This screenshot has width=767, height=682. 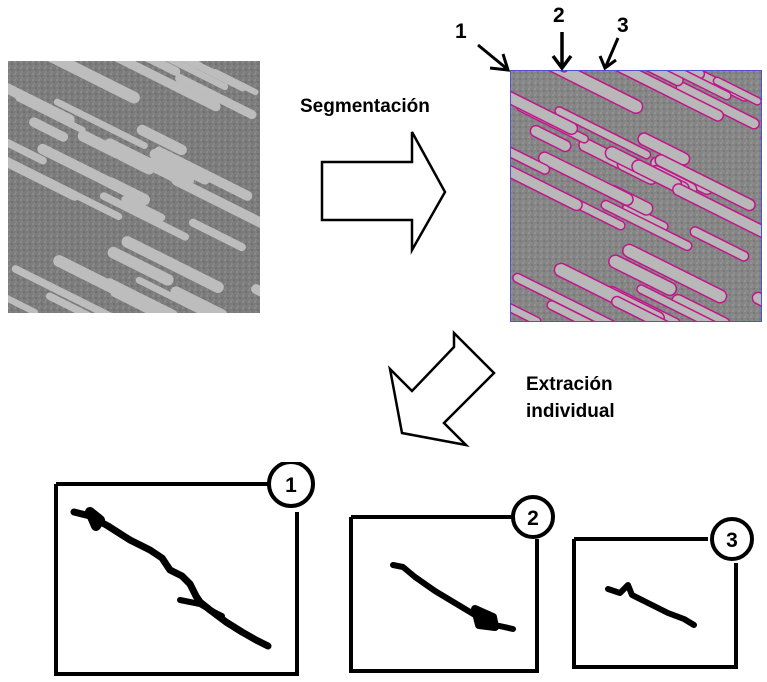 I want to click on down-left-arrow, so click(x=442, y=388).